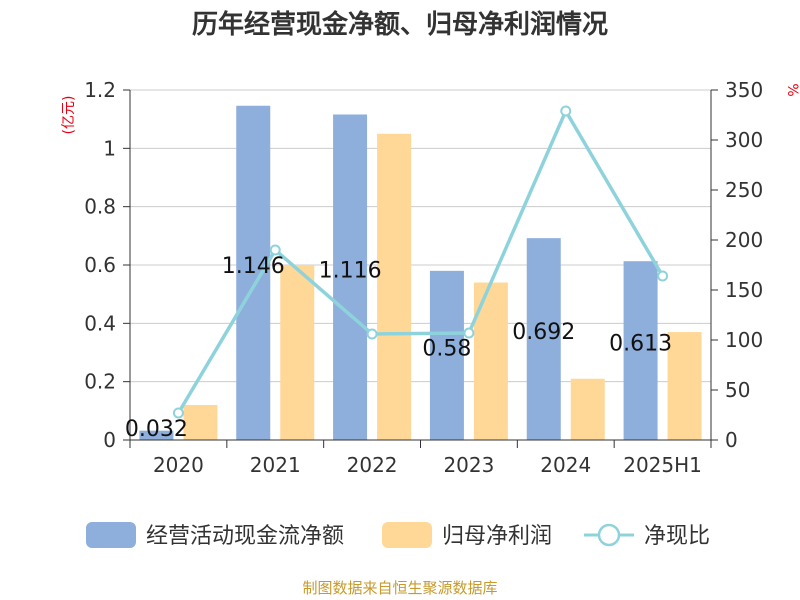 Image resolution: width=800 pixels, height=600 pixels. I want to click on data-label: 1.146, so click(253, 266).